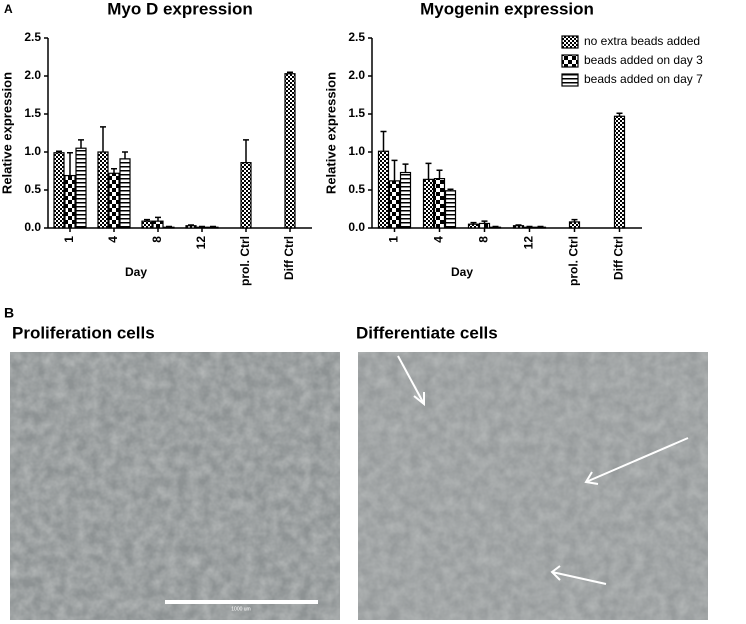  Describe the element at coordinates (180, 9) in the screenshot. I see `chart-title: Myo D expression` at that location.